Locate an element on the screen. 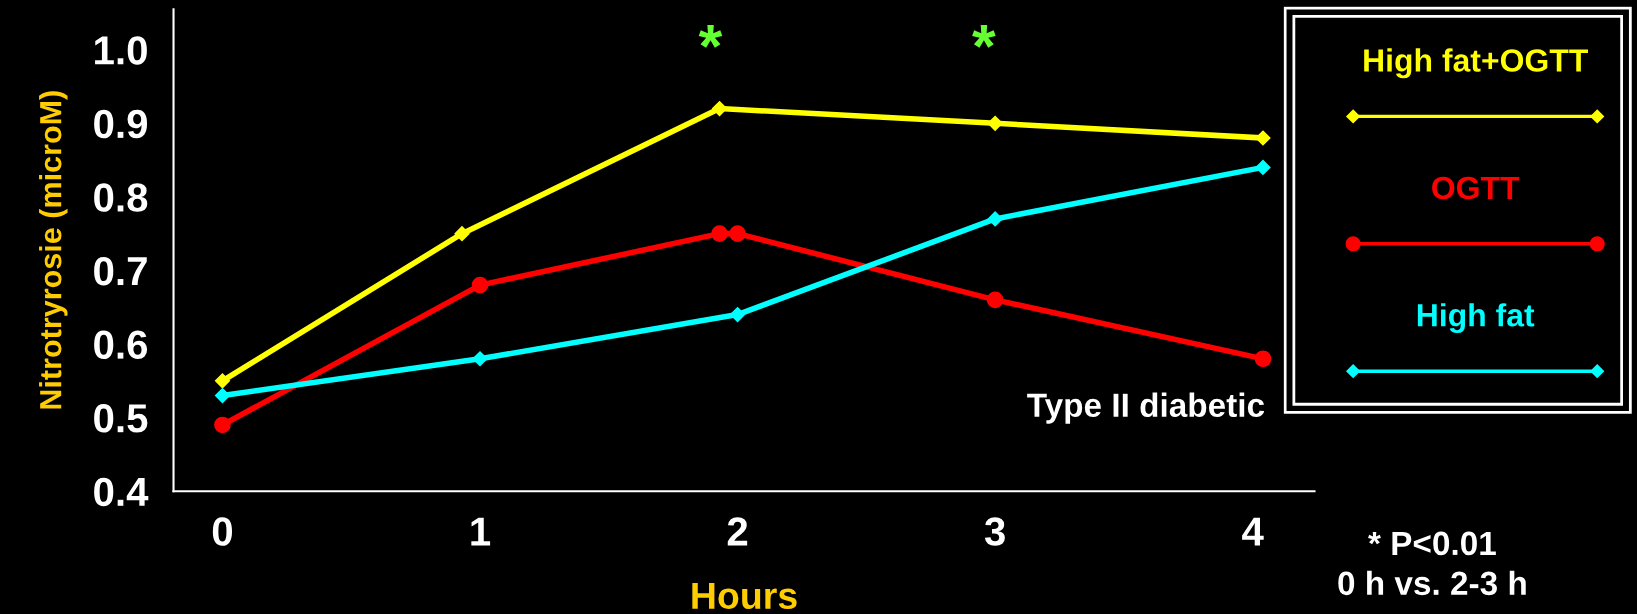  x-axis-title: Hours is located at coordinates (744, 596).